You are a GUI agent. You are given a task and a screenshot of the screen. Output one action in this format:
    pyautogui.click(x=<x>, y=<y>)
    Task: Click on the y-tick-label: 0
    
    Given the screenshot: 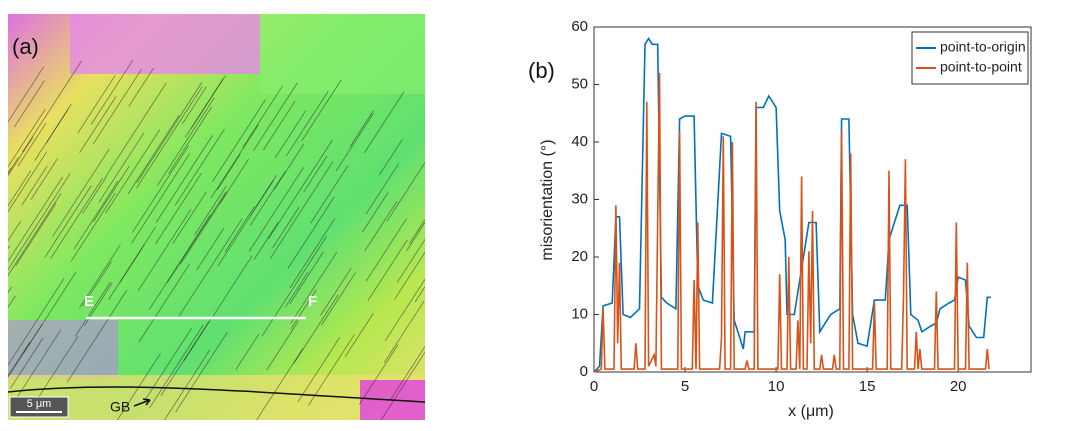 What is the action you would take?
    pyautogui.click(x=584, y=371)
    